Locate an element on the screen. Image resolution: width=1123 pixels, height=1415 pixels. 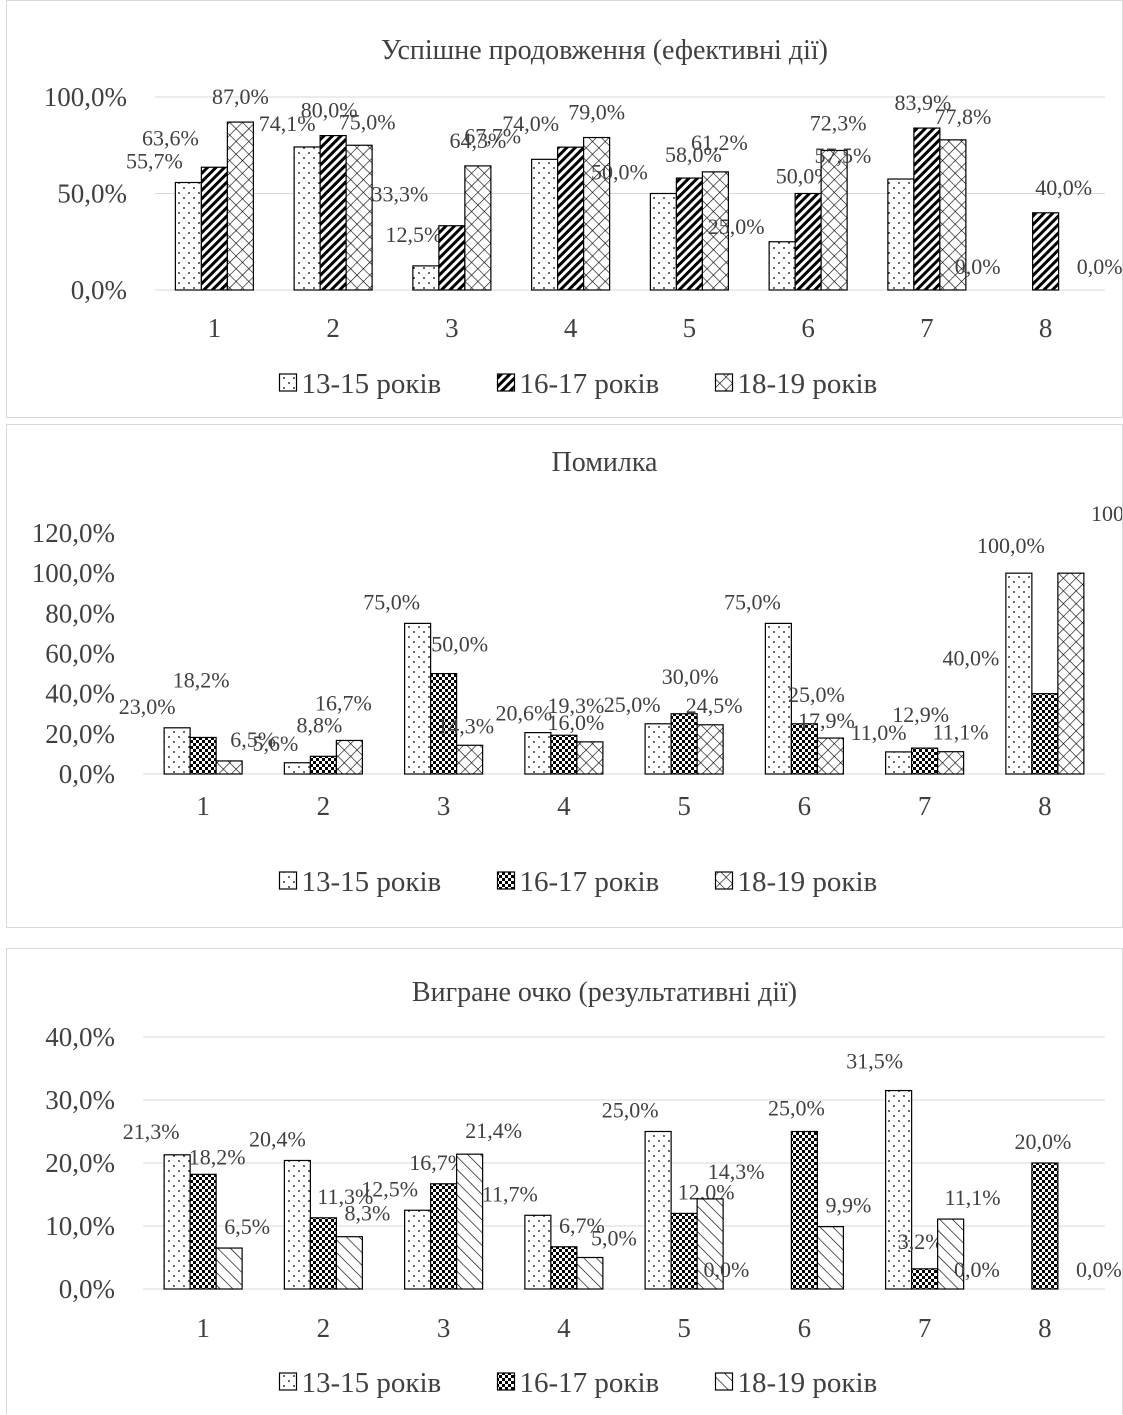
legend-entry: 13-15 років is located at coordinates (360, 882).